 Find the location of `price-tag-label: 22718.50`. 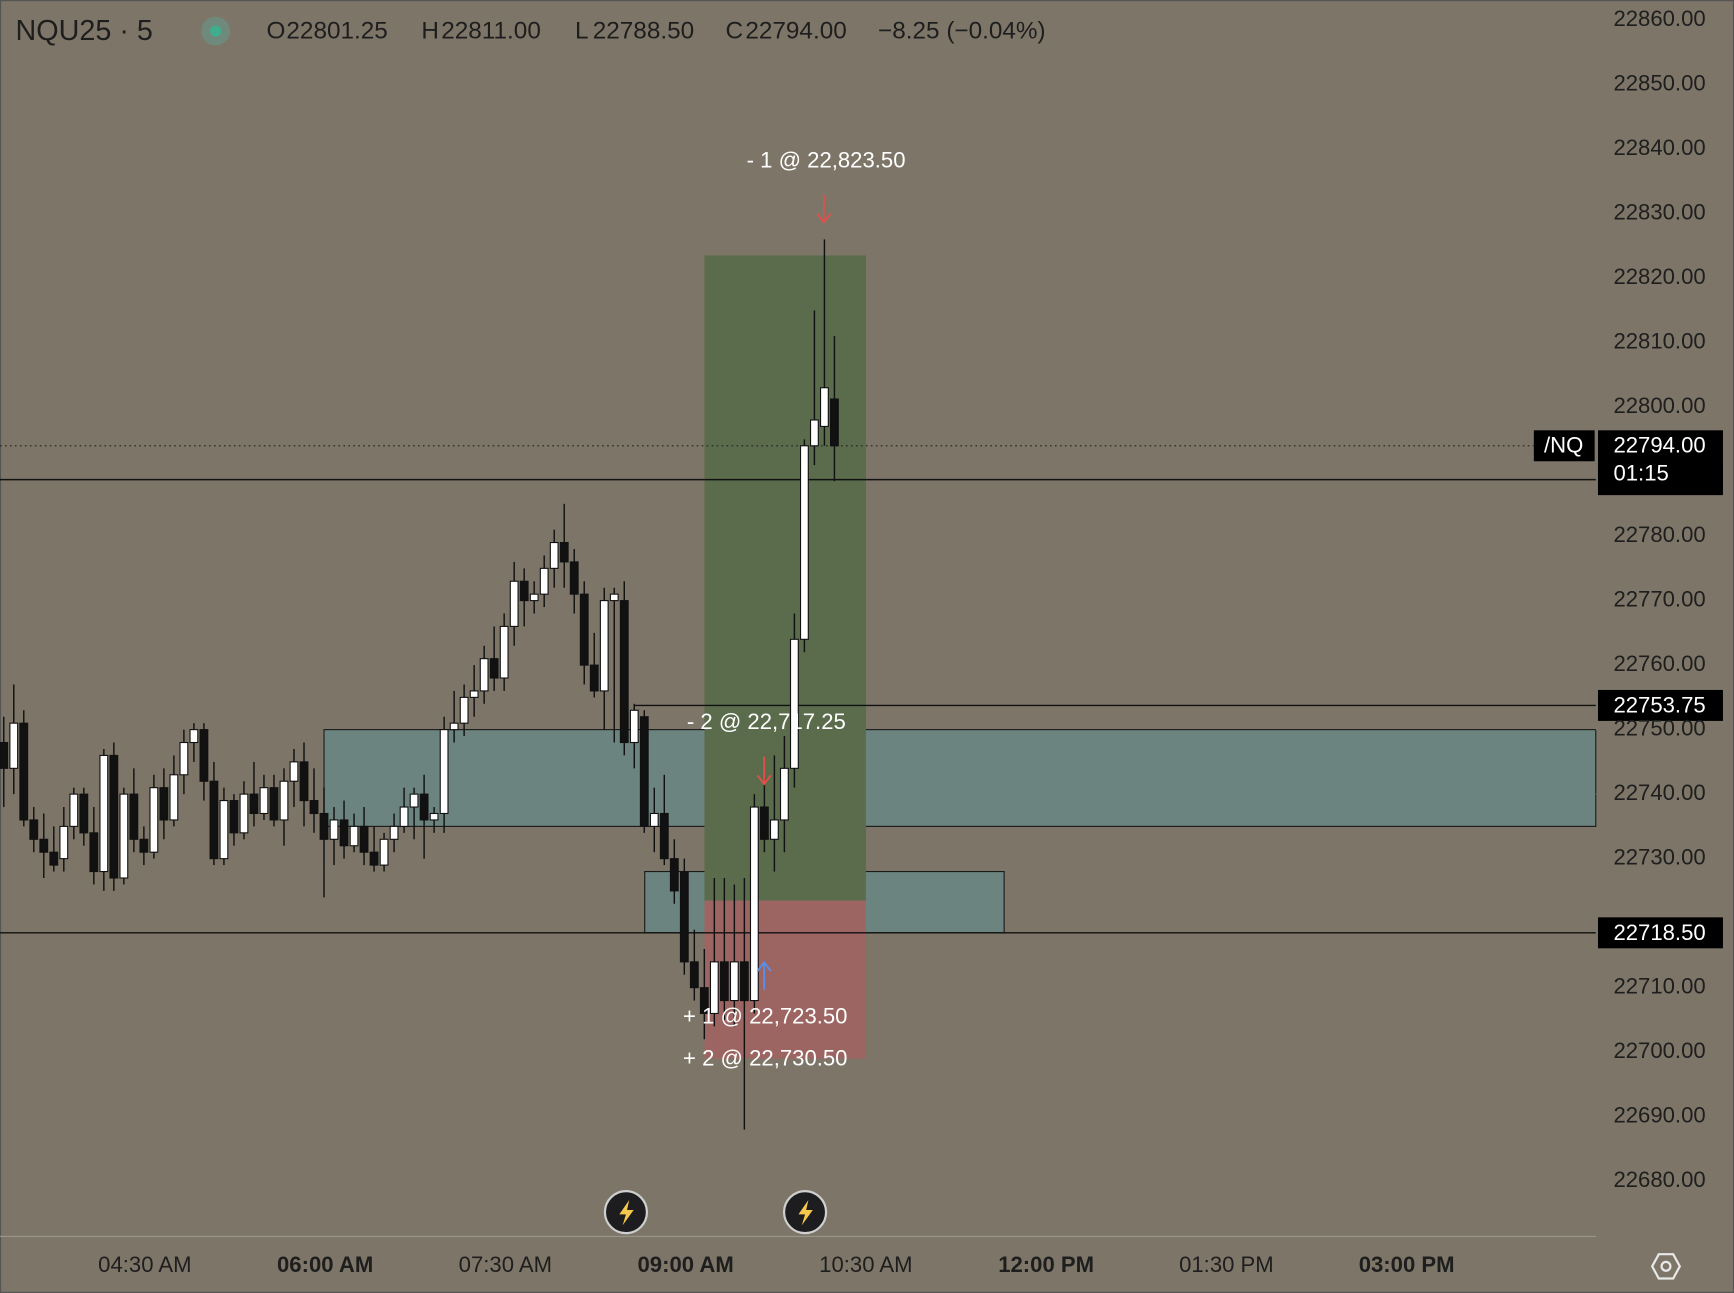

price-tag-label: 22718.50 is located at coordinates (1659, 932).